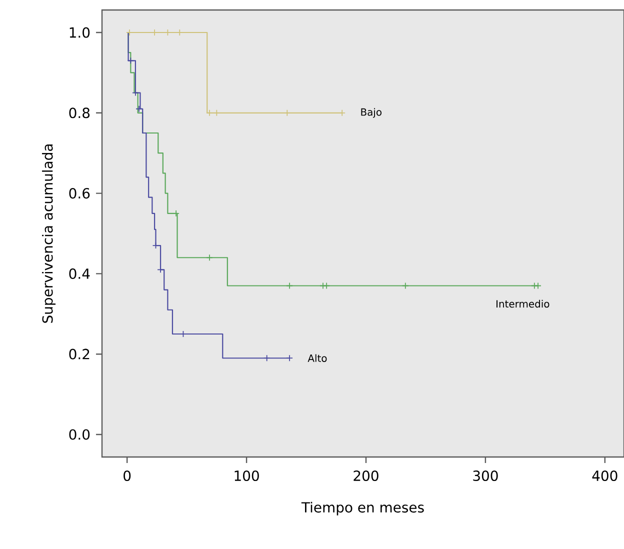  I want to click on y-tick-label: 0.0, so click(79, 434).